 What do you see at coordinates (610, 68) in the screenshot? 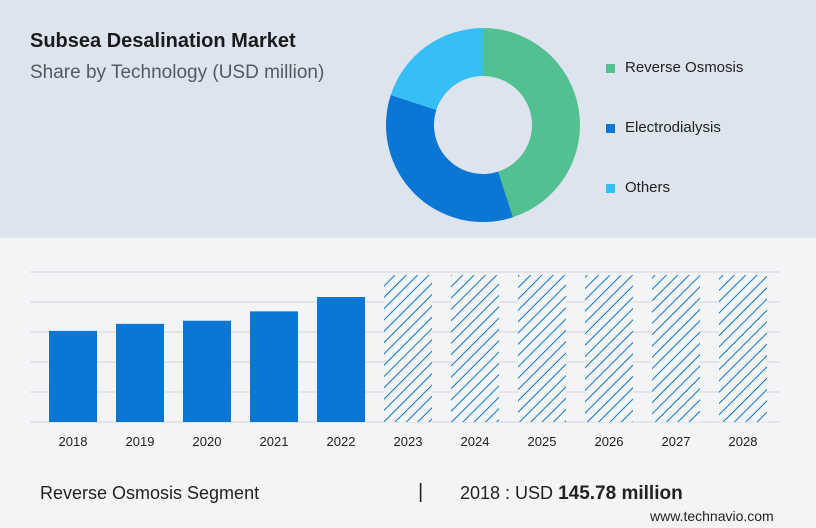
I see `legend-swatch-reverse-osmosis` at bounding box center [610, 68].